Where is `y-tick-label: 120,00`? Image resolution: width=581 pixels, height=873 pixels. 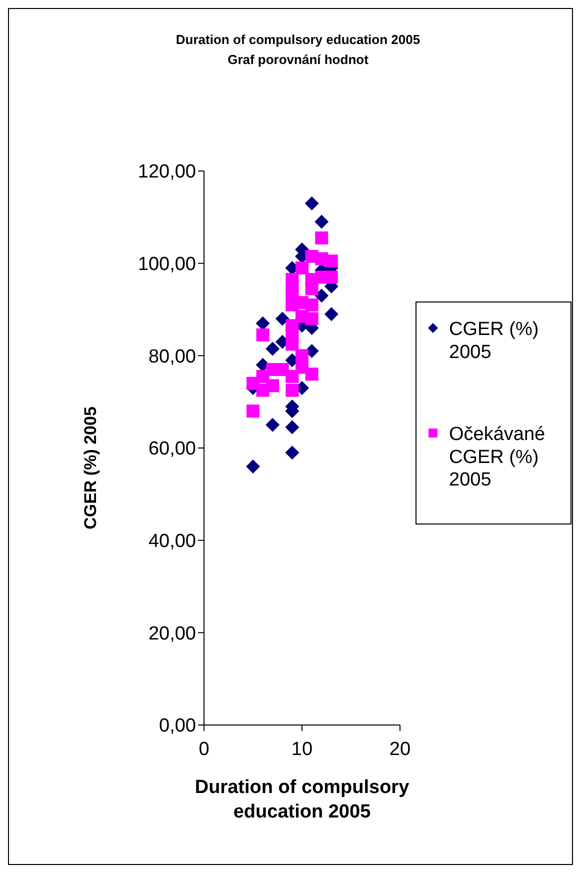
y-tick-label: 120,00 is located at coordinates (167, 172).